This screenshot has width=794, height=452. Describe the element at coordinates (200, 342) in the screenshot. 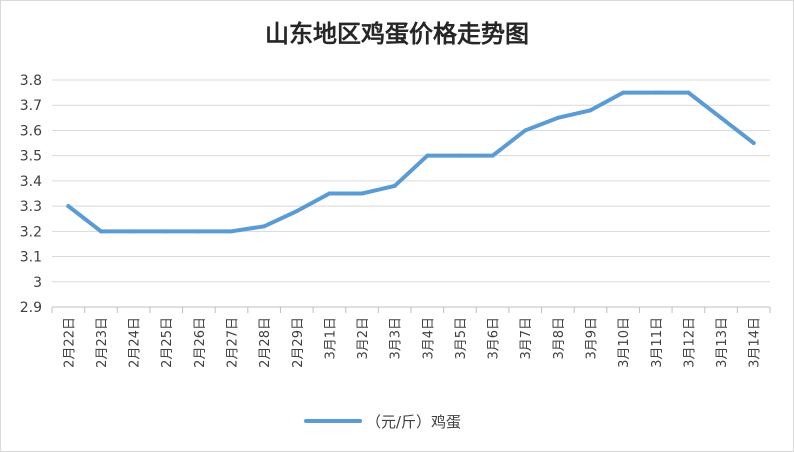

I see `x-tick-label: 2月26日` at that location.